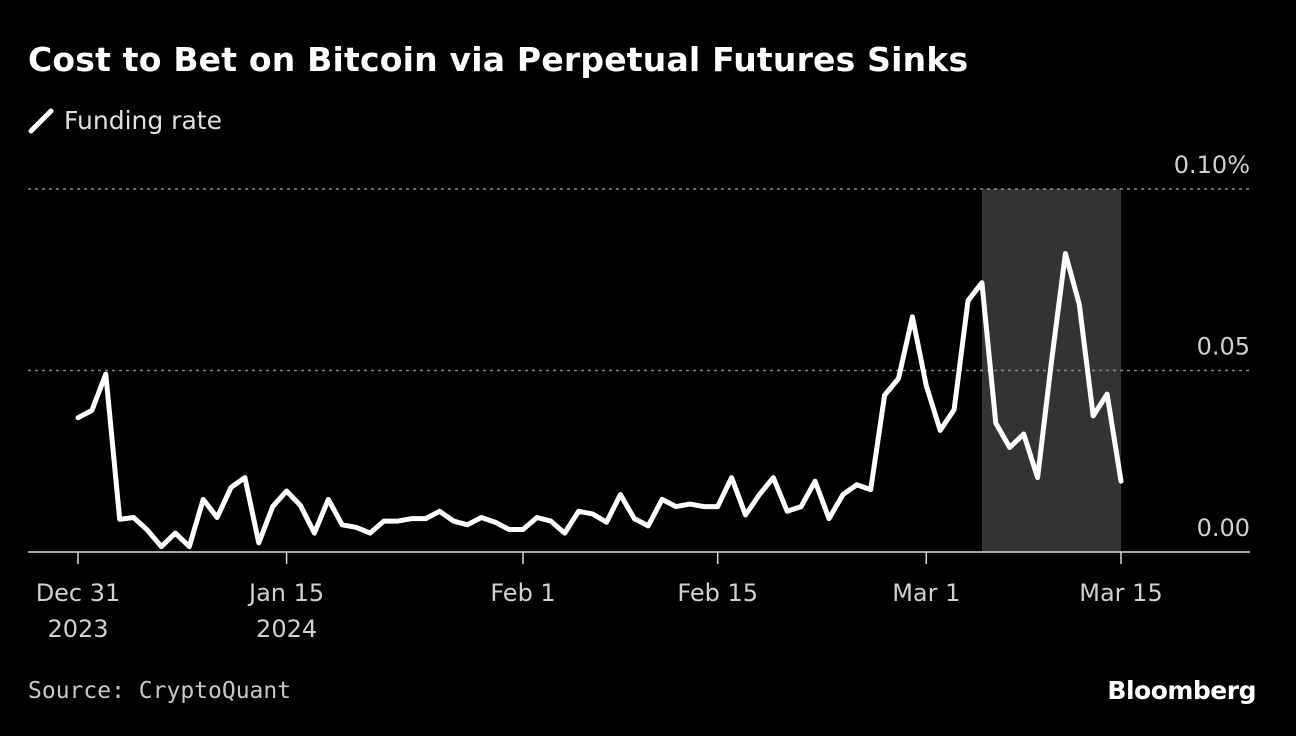  What do you see at coordinates (522, 593) in the screenshot?
I see `x-tick-label: Feb 1` at bounding box center [522, 593].